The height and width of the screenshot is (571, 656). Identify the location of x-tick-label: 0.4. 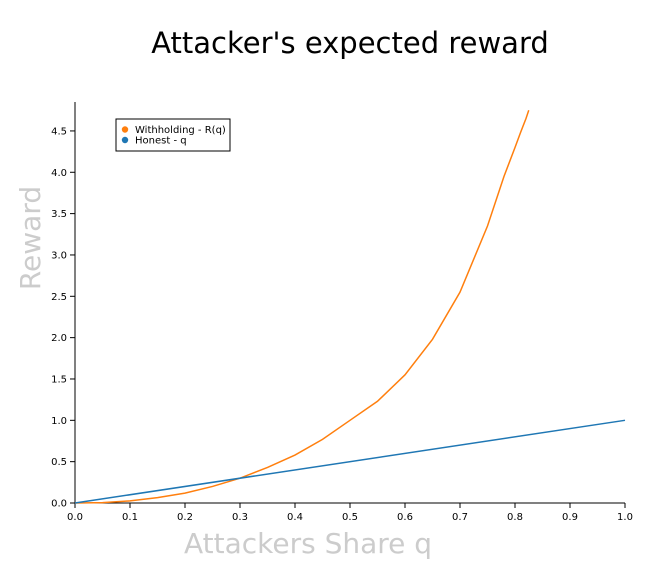
(295, 517).